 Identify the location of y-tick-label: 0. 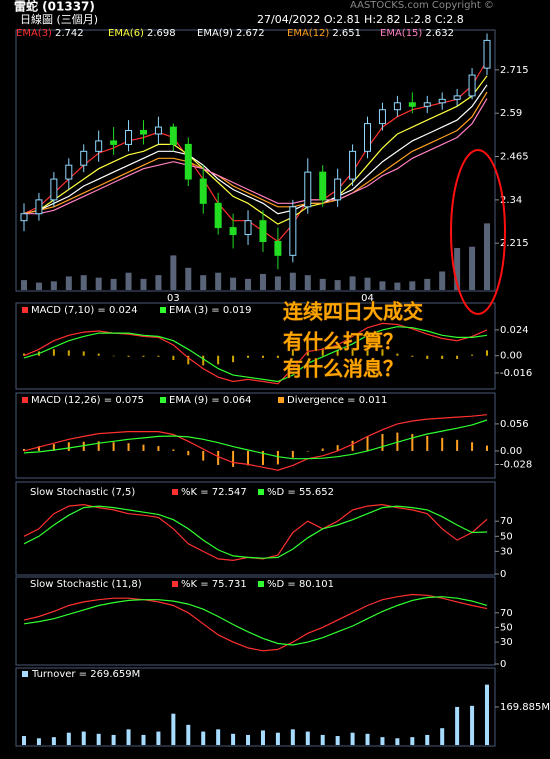
(503, 574).